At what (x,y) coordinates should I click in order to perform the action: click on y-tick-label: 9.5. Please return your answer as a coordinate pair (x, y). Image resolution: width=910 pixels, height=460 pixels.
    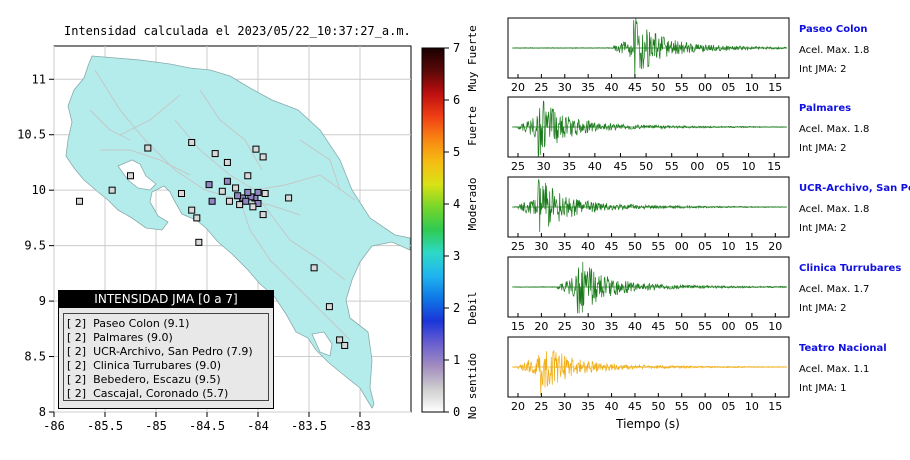
    Looking at the image, I should click on (35, 246).